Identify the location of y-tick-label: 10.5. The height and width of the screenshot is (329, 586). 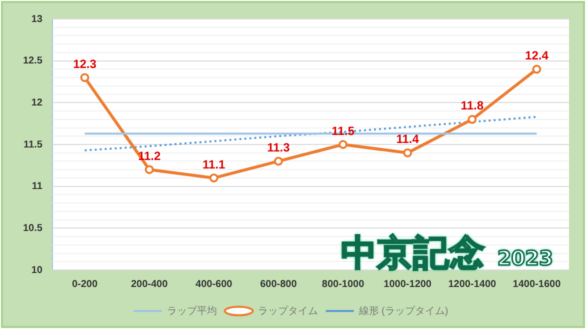
(32, 228).